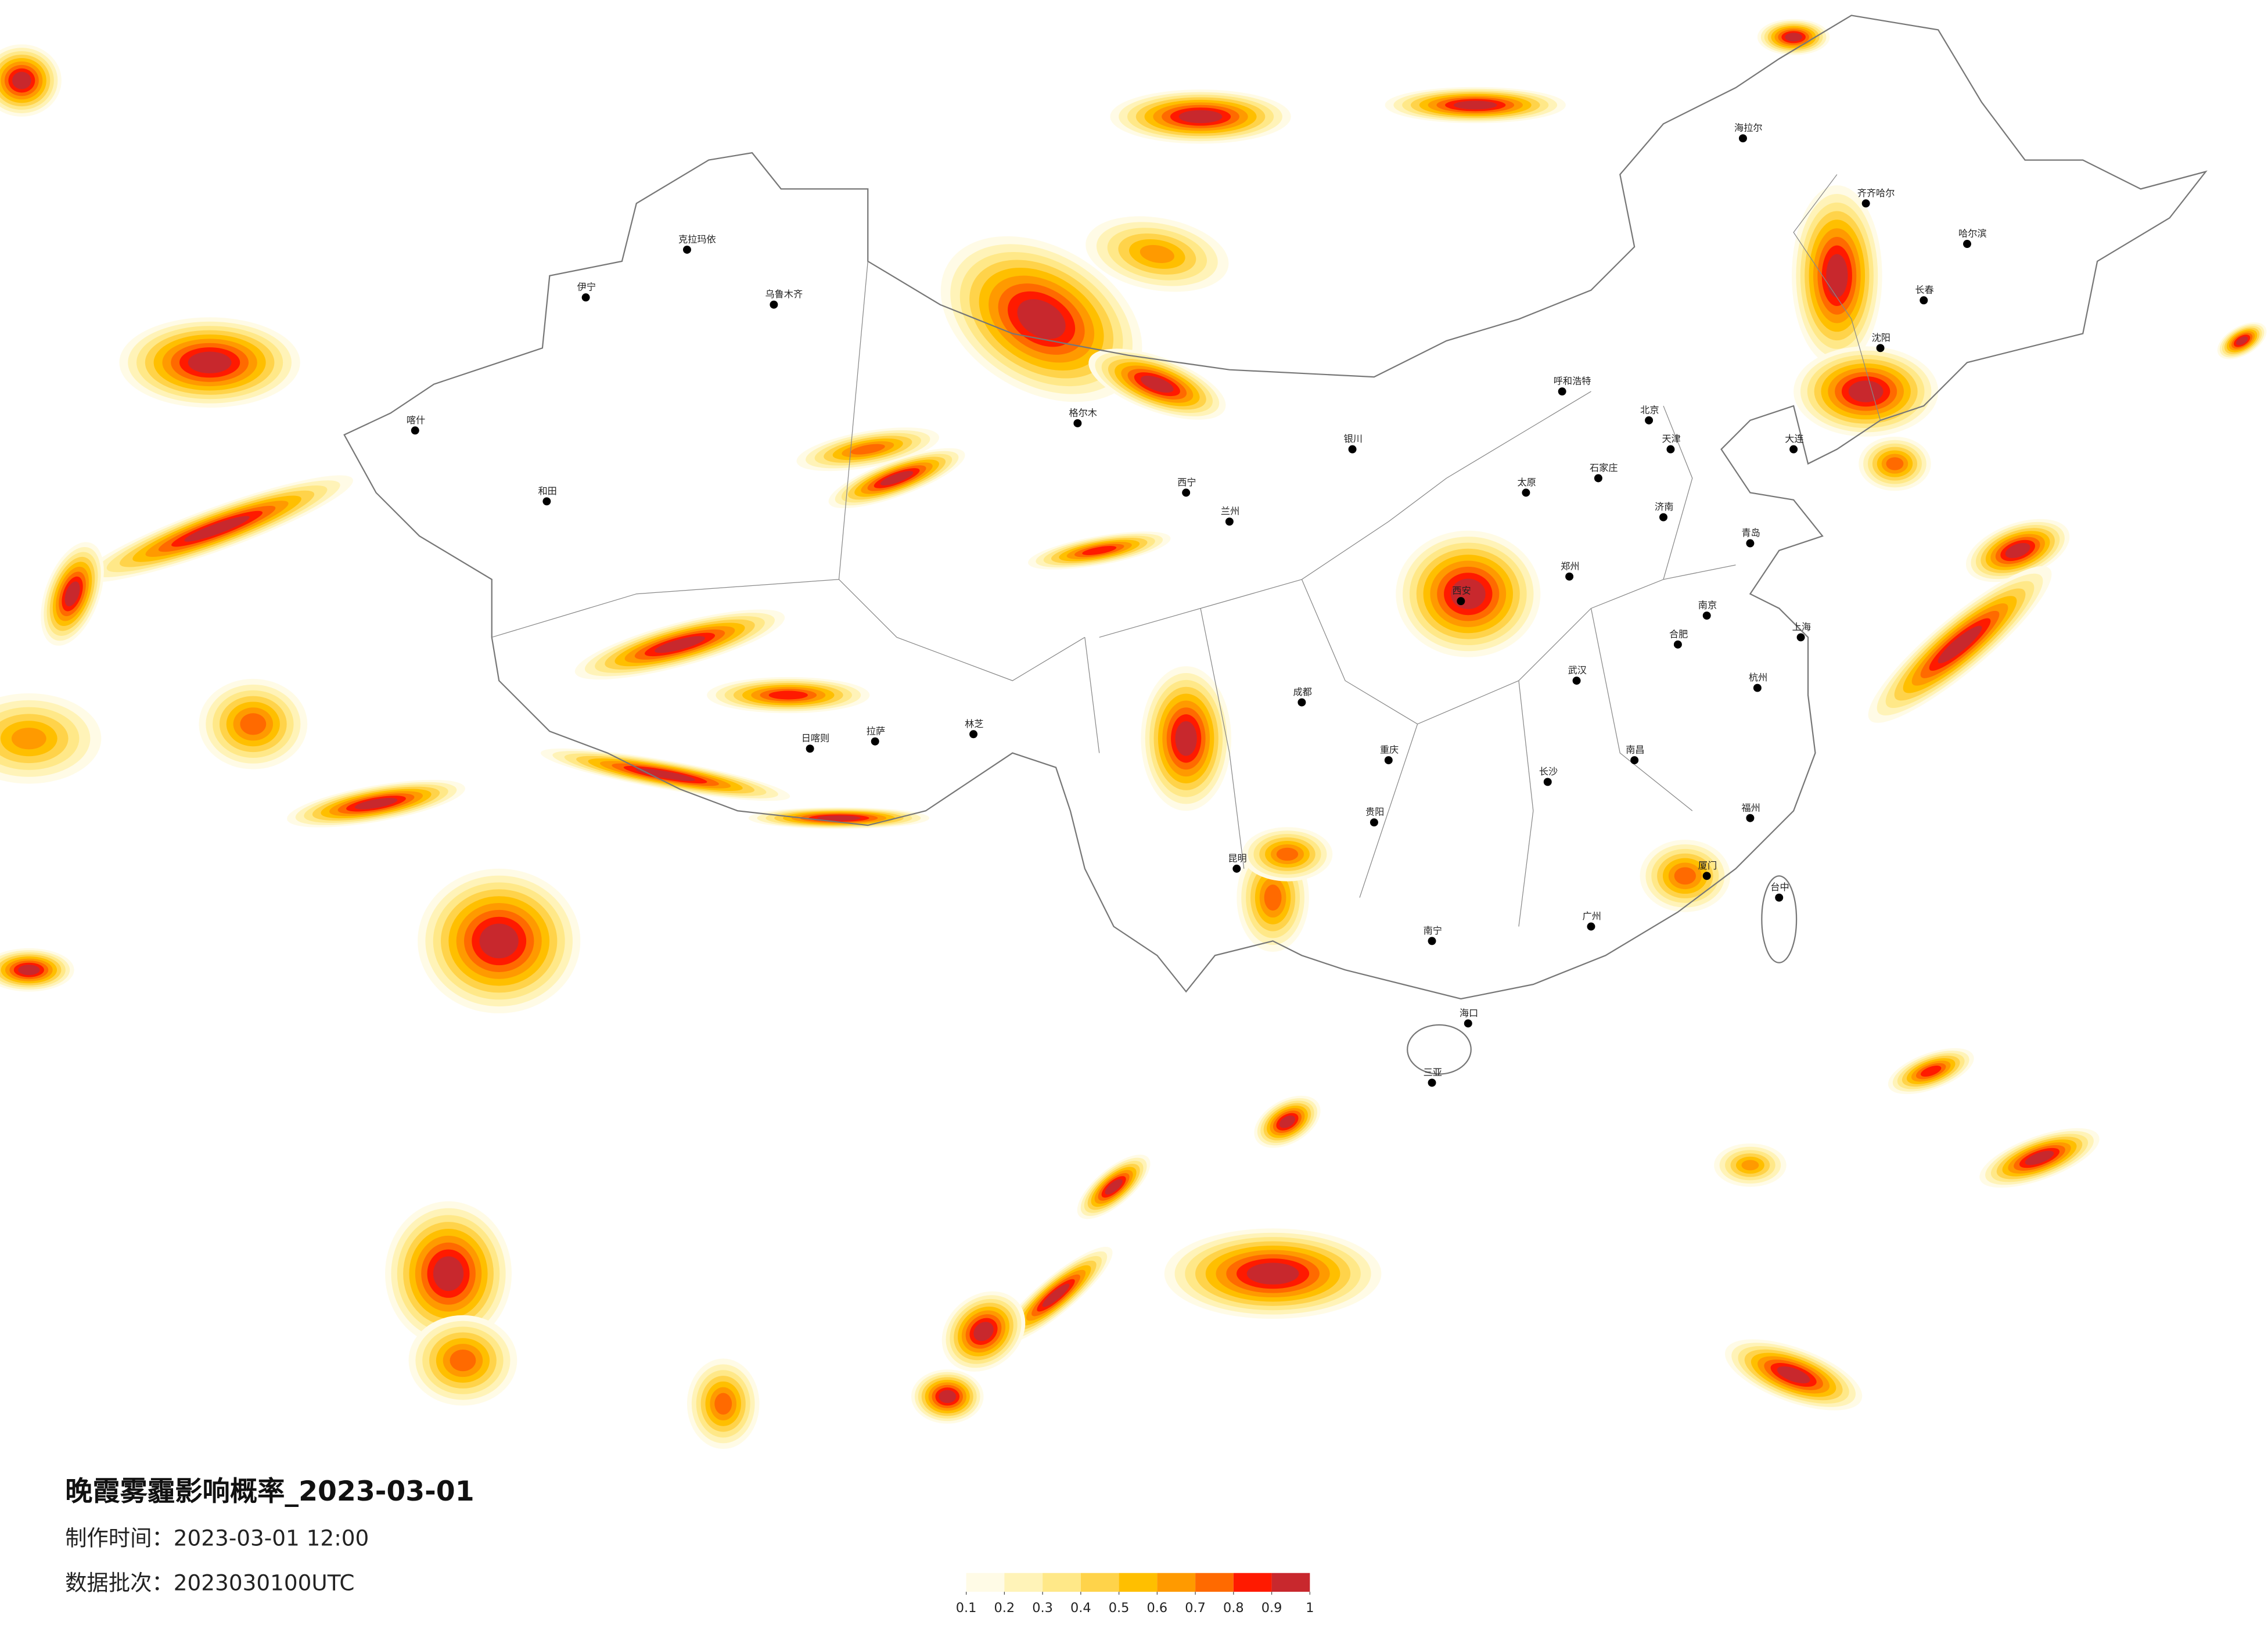  I want to click on taiwan-outline, so click(1779, 919).